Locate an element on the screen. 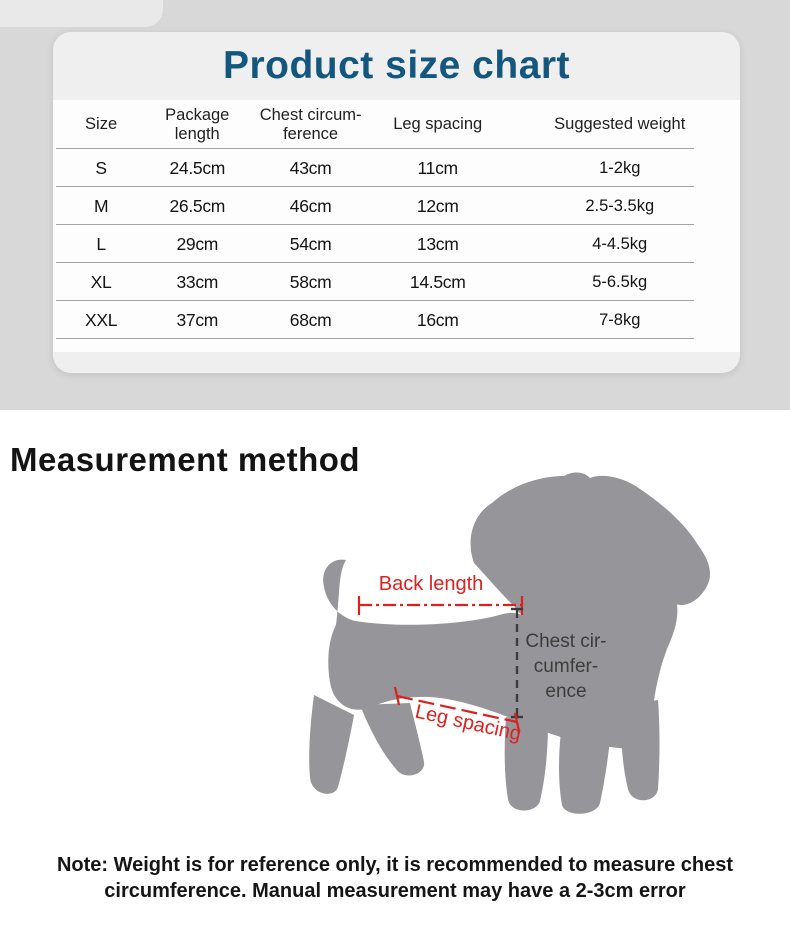  chest-circumference-cell: 46cm is located at coordinates (310, 205).